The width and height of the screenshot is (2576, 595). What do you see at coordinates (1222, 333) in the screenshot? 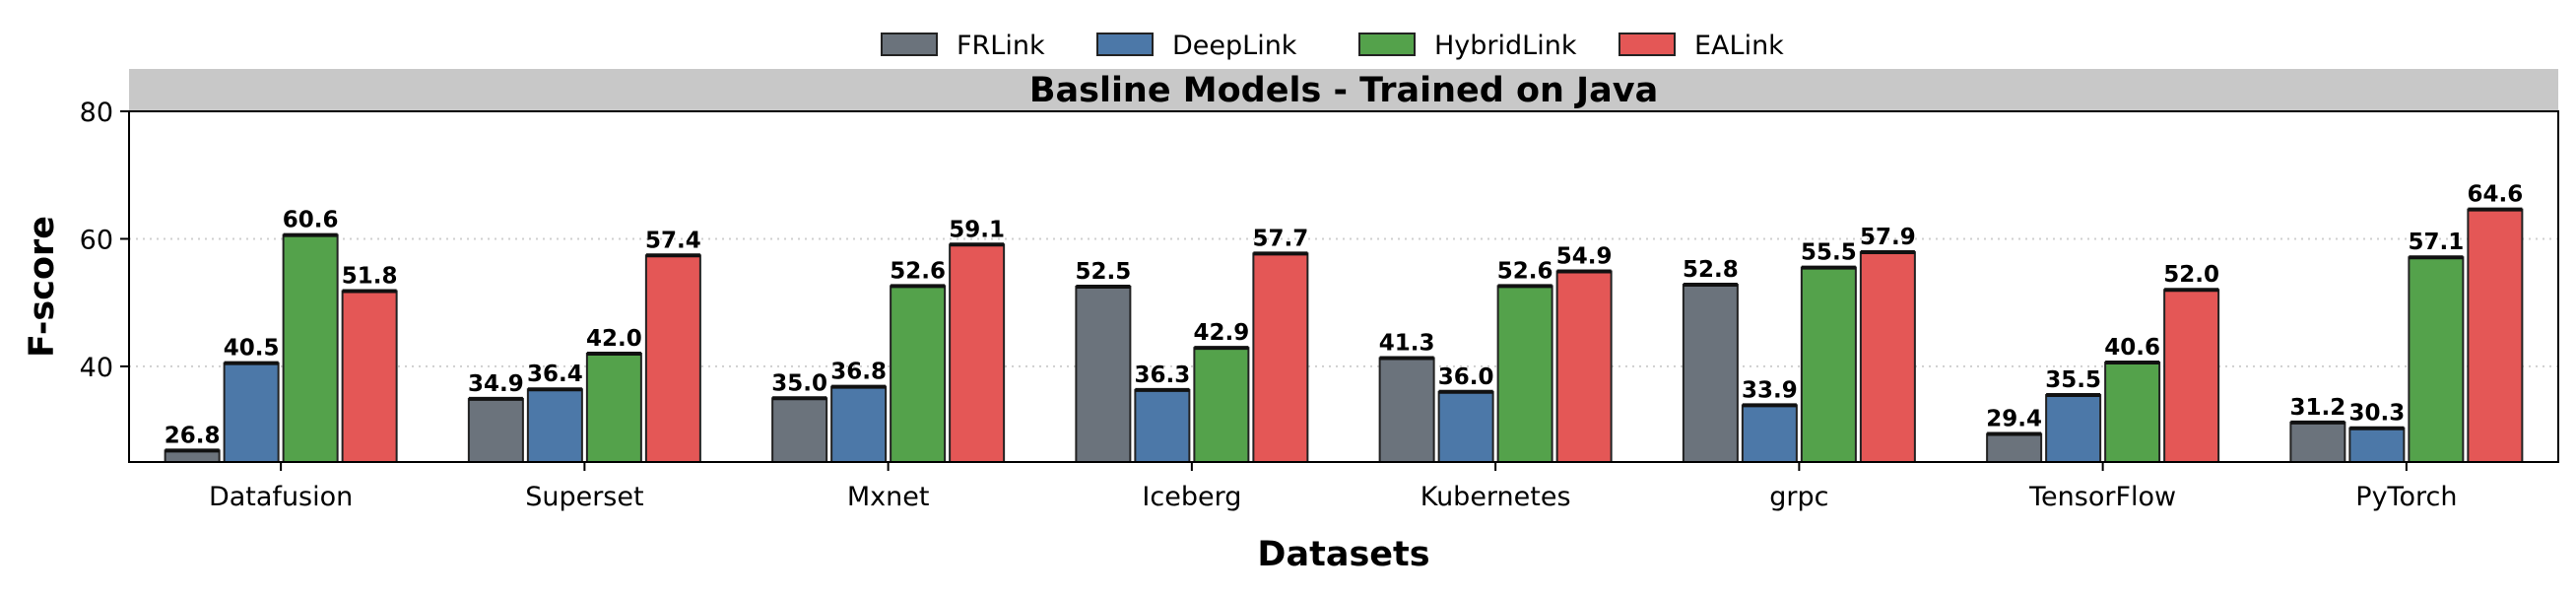
I see `bar-value-label: 42.9` at bounding box center [1222, 333].